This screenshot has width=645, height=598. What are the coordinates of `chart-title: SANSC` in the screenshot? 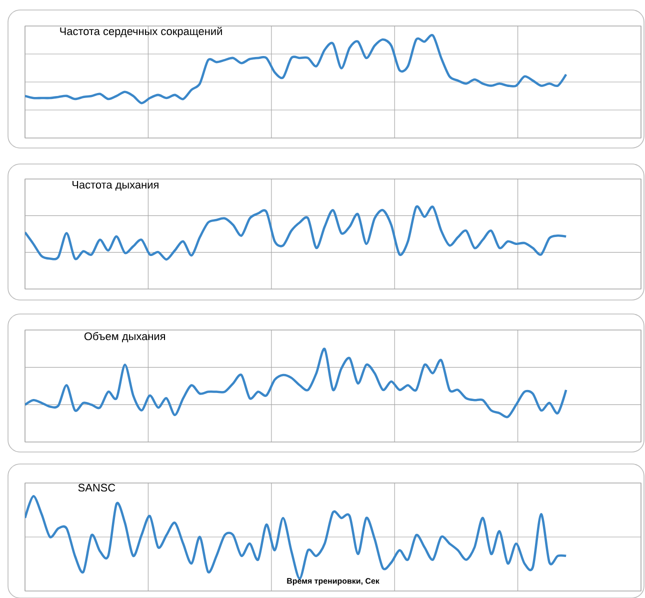 It's located at (97, 488).